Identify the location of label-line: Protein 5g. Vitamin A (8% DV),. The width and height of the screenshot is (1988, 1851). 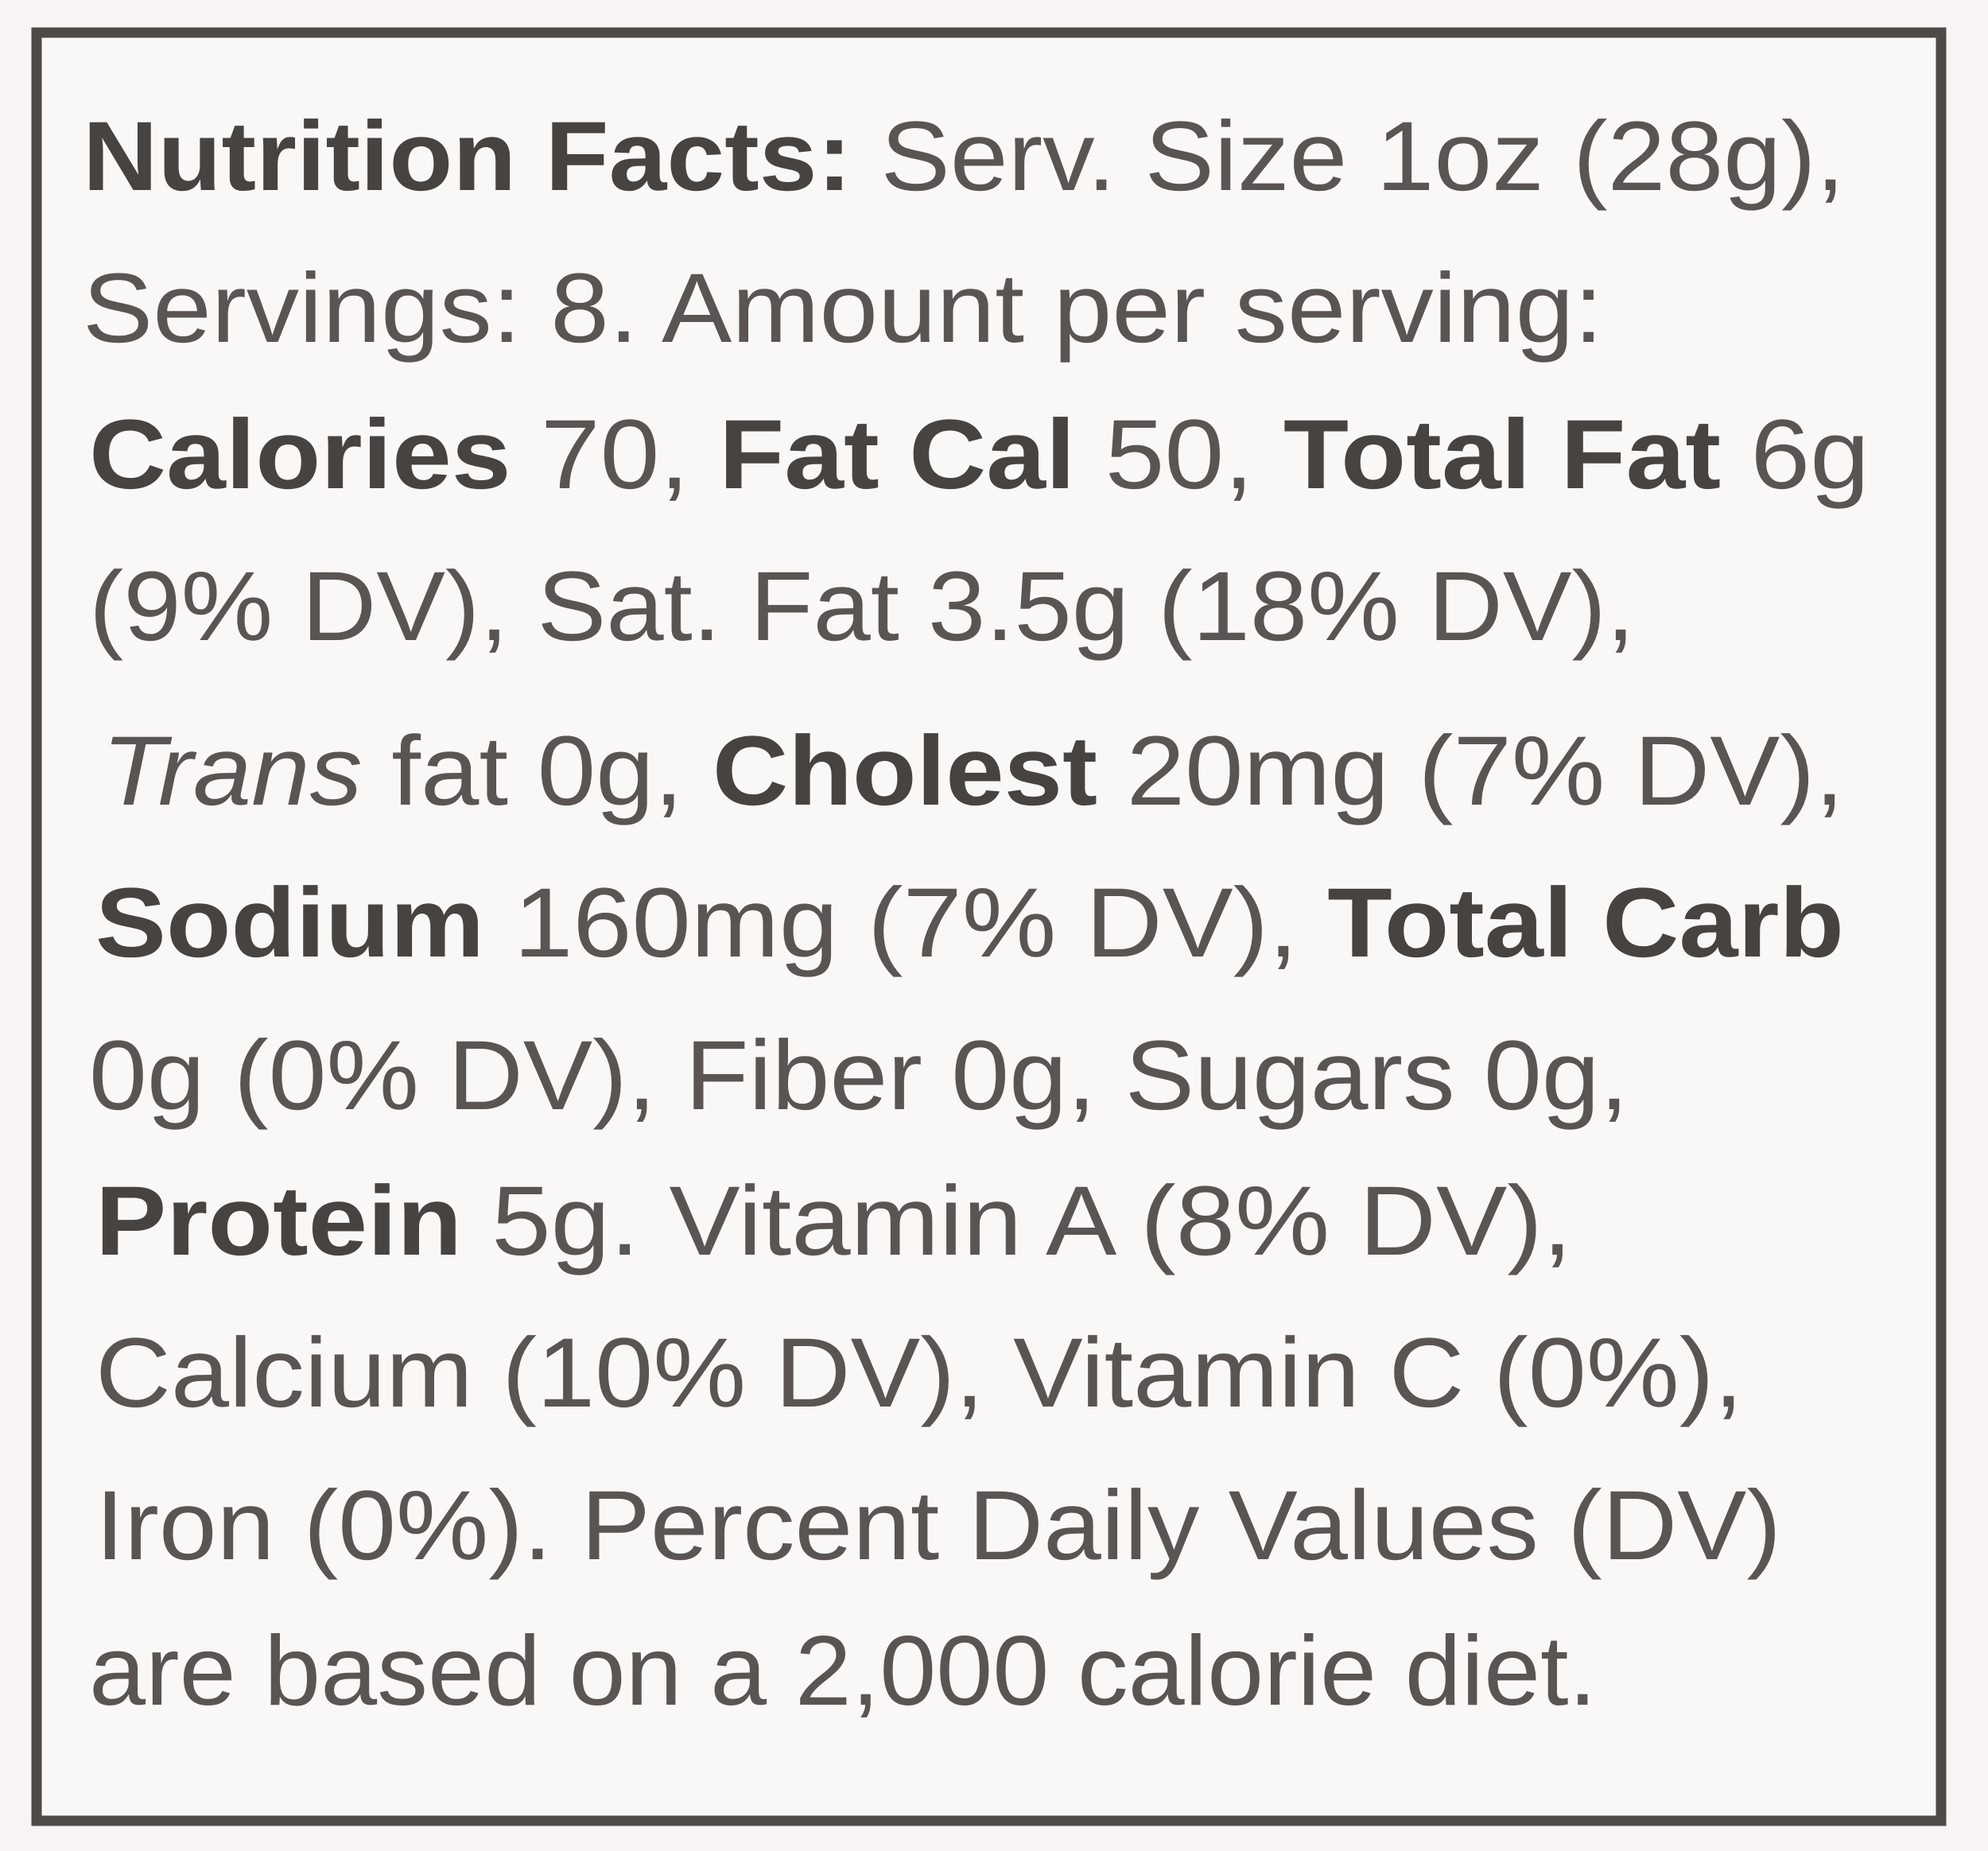
(833, 1221).